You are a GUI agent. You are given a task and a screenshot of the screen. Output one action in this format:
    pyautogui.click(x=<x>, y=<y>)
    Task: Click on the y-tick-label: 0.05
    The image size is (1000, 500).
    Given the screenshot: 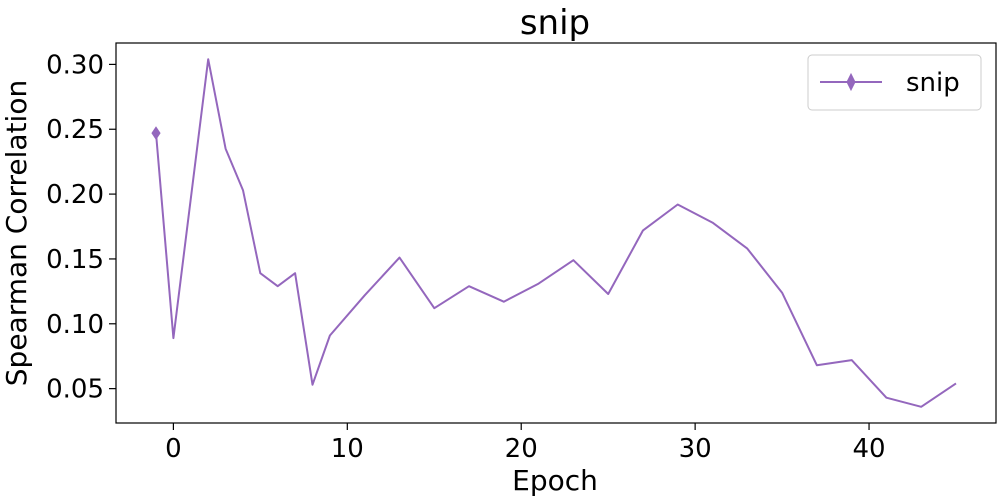 What is the action you would take?
    pyautogui.click(x=75, y=390)
    